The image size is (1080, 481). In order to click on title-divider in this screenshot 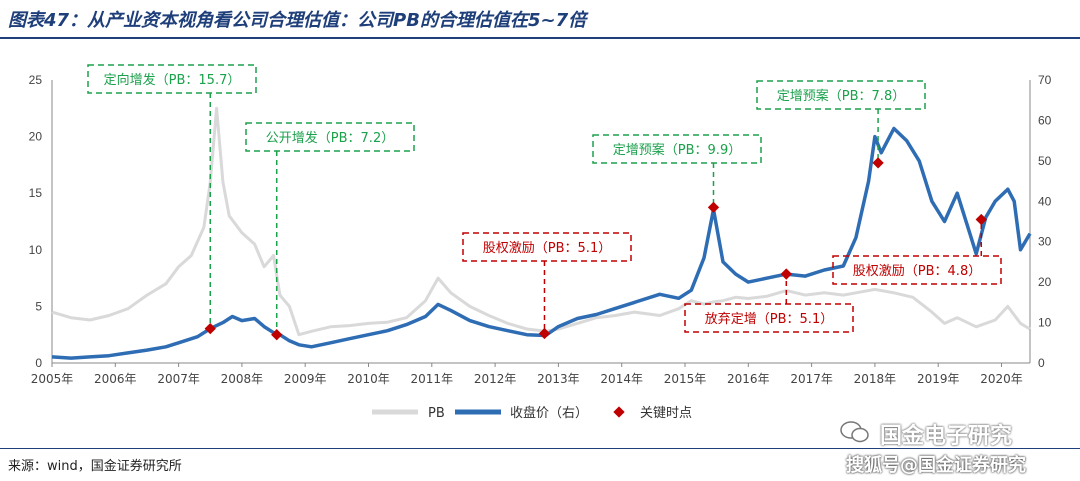, I will do `click(540, 38)`.